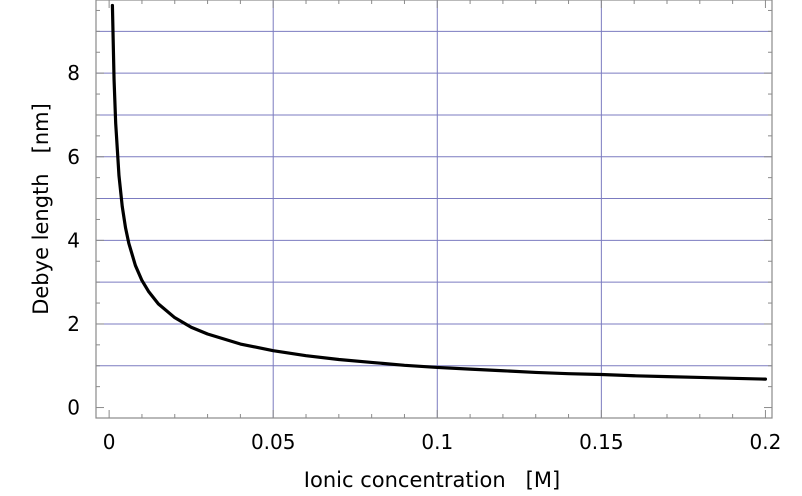 Image resolution: width=802 pixels, height=496 pixels. Describe the element at coordinates (273, 442) in the screenshot. I see `x-tick-label: 0.05` at that location.